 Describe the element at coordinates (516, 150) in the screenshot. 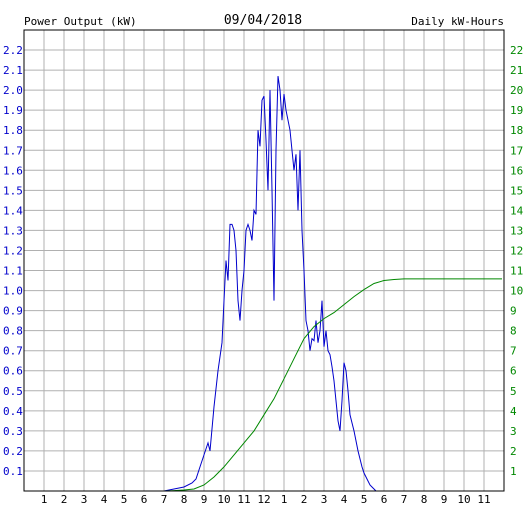

I see `right-tick-label: 17` at that location.